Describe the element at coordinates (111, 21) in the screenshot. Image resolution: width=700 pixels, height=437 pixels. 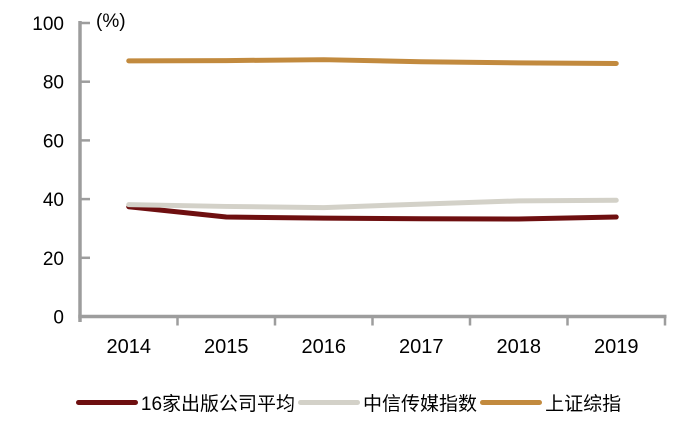
I see `y-axis-unit-label: (%)` at that location.